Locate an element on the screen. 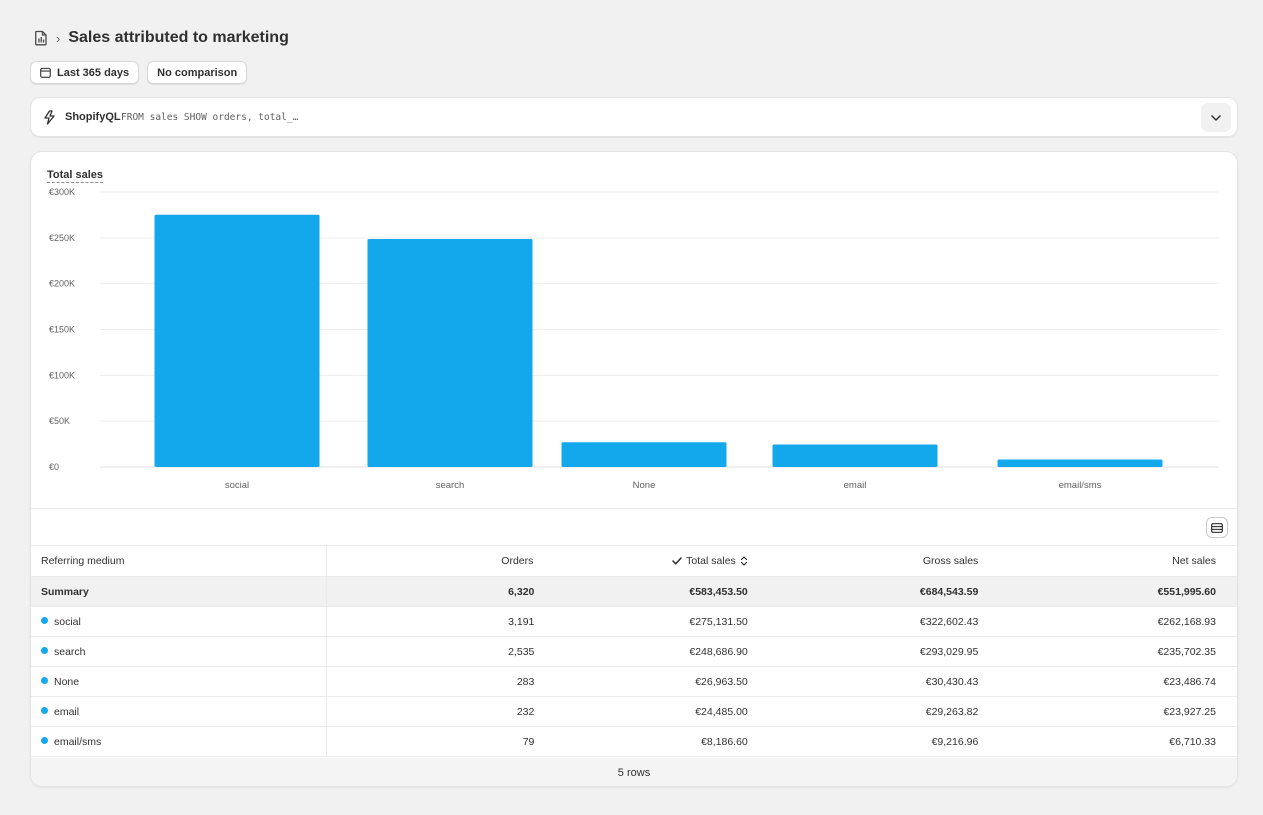  summary-gross-sales: €684,543.59 is located at coordinates (871, 591).